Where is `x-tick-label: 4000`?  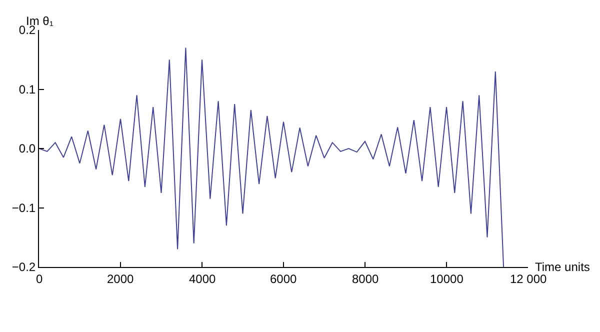
x-tick-label: 4000 is located at coordinates (202, 279).